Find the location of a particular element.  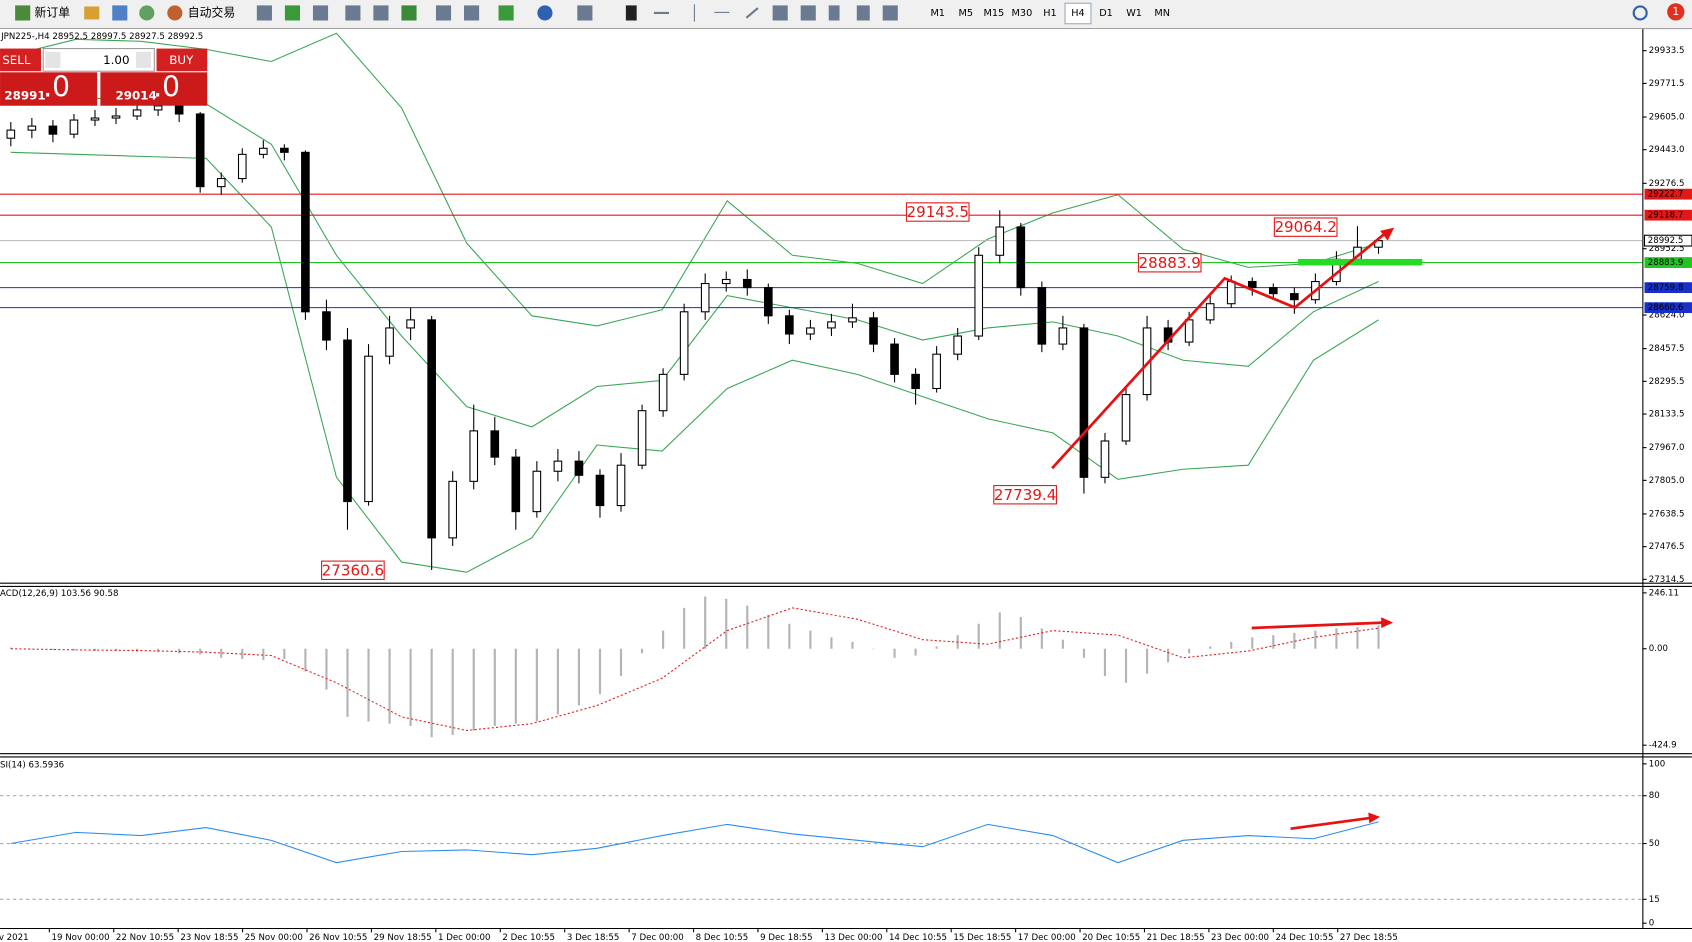

timeframe-button: M15 is located at coordinates (993, 13).